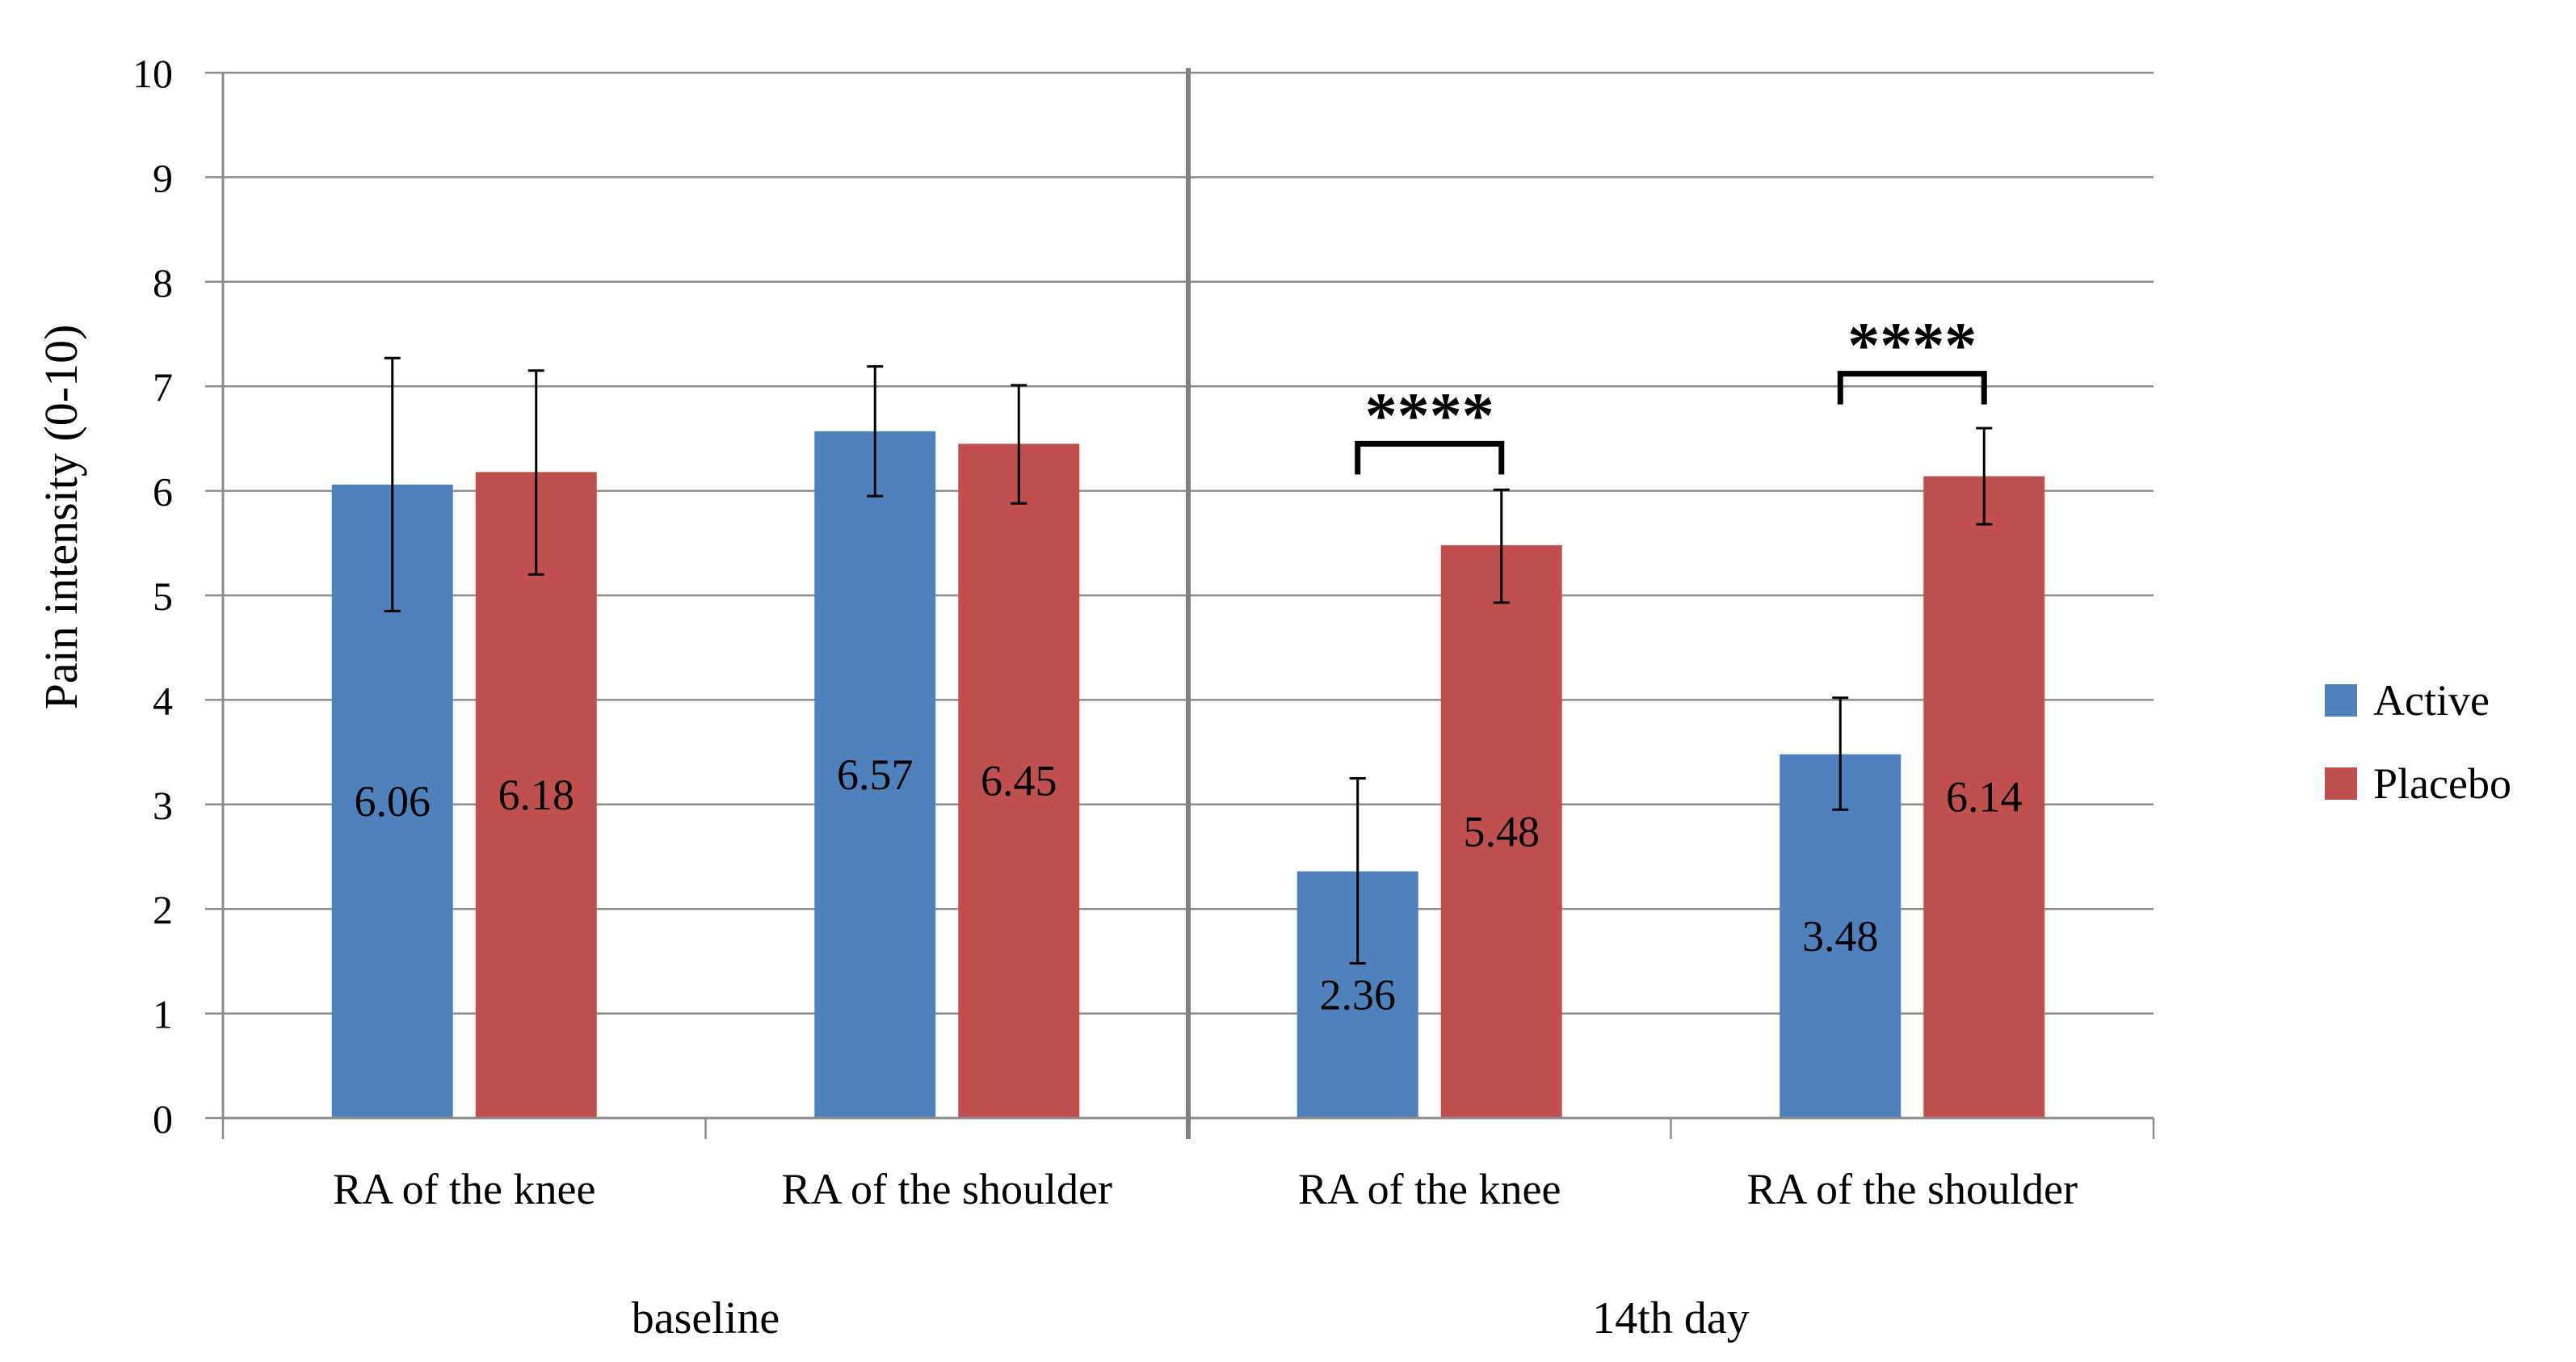 This screenshot has width=2576, height=1362. I want to click on data-label: 5.48, so click(1502, 831).